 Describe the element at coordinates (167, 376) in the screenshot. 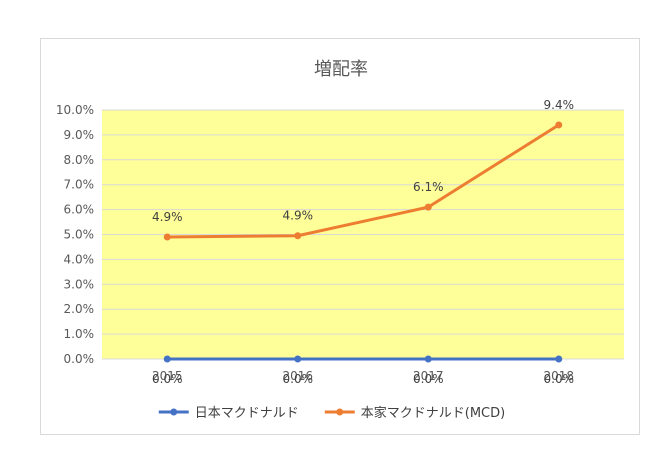

I see `x-tick-label: 2015` at that location.